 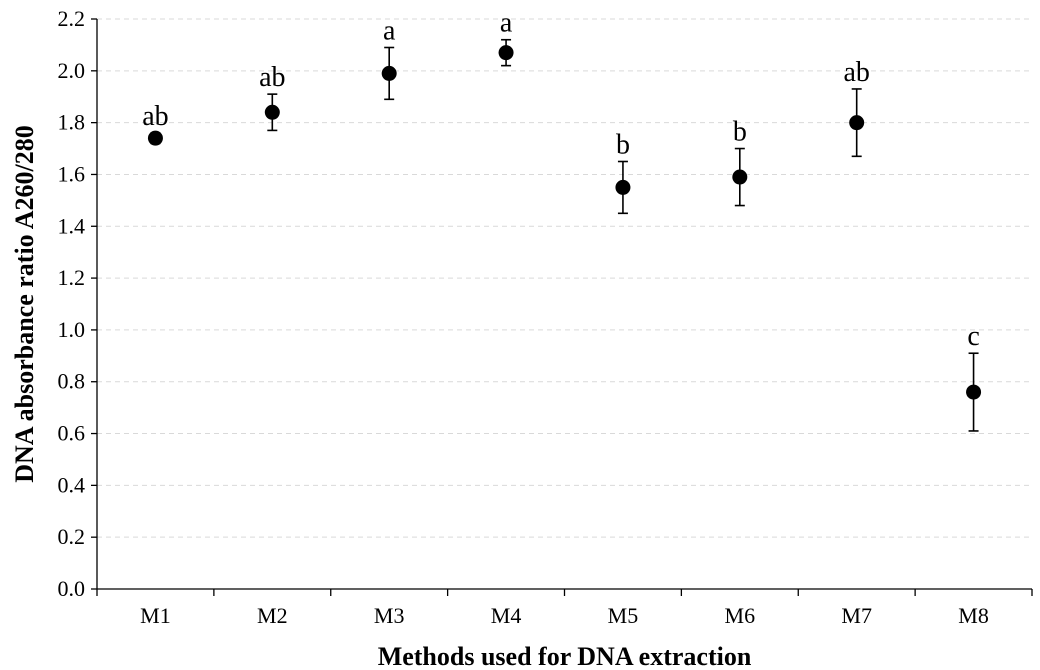 I want to click on y-tick-label: 2.0, so click(x=72, y=70).